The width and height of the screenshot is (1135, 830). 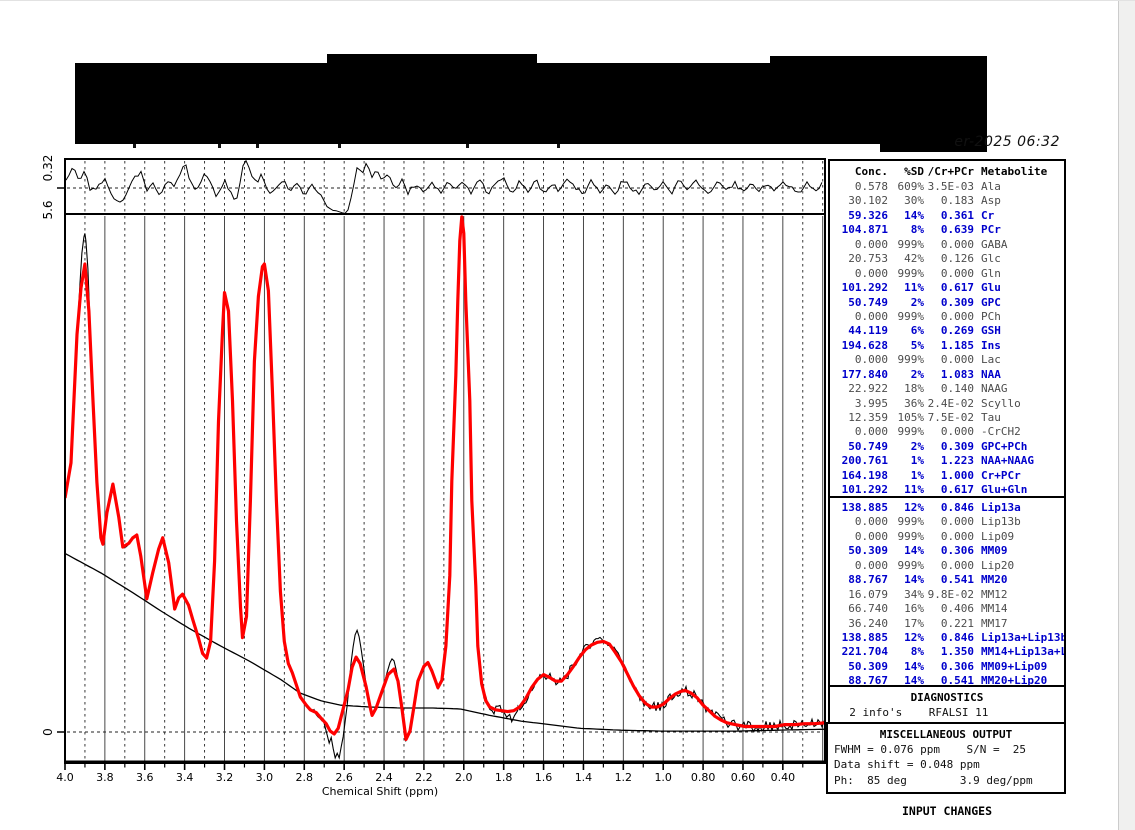 I want to click on cell-ratio: 9.8E-02, so click(x=950, y=594).